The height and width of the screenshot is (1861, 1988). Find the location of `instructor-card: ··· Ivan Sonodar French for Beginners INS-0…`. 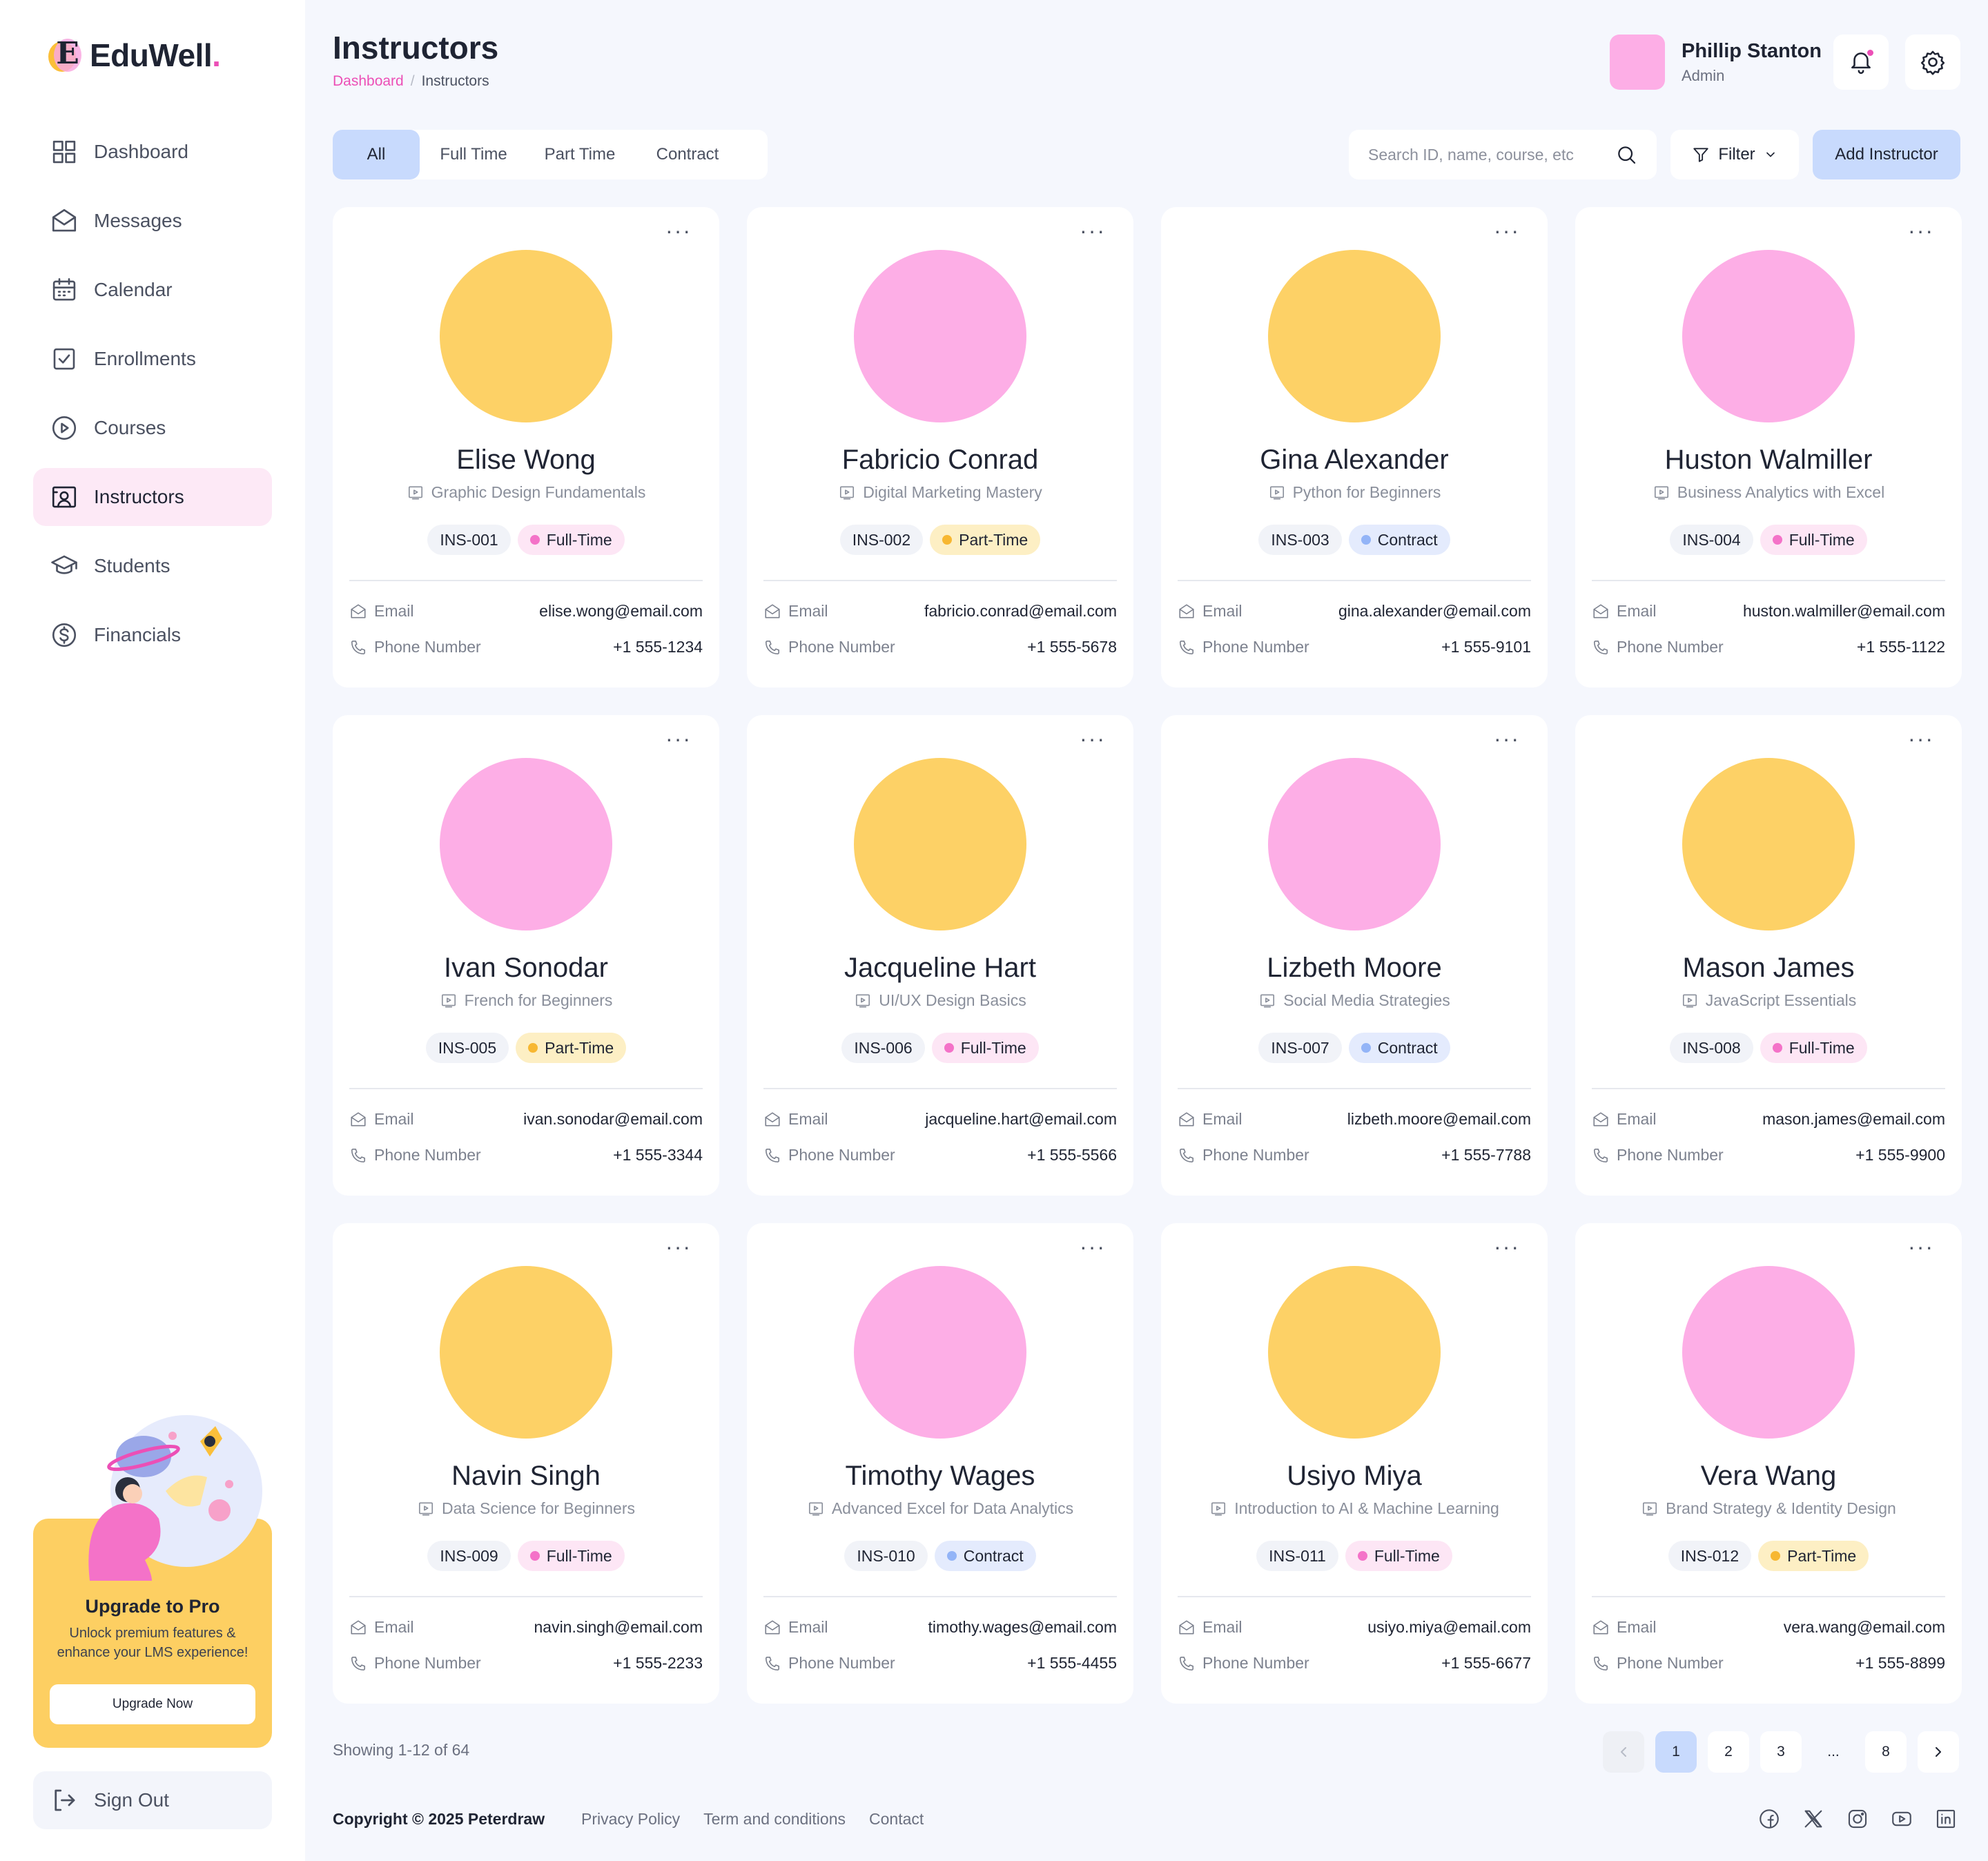

instructor-card: ··· Ivan Sonodar French for Beginners INS-0… is located at coordinates (526, 956).